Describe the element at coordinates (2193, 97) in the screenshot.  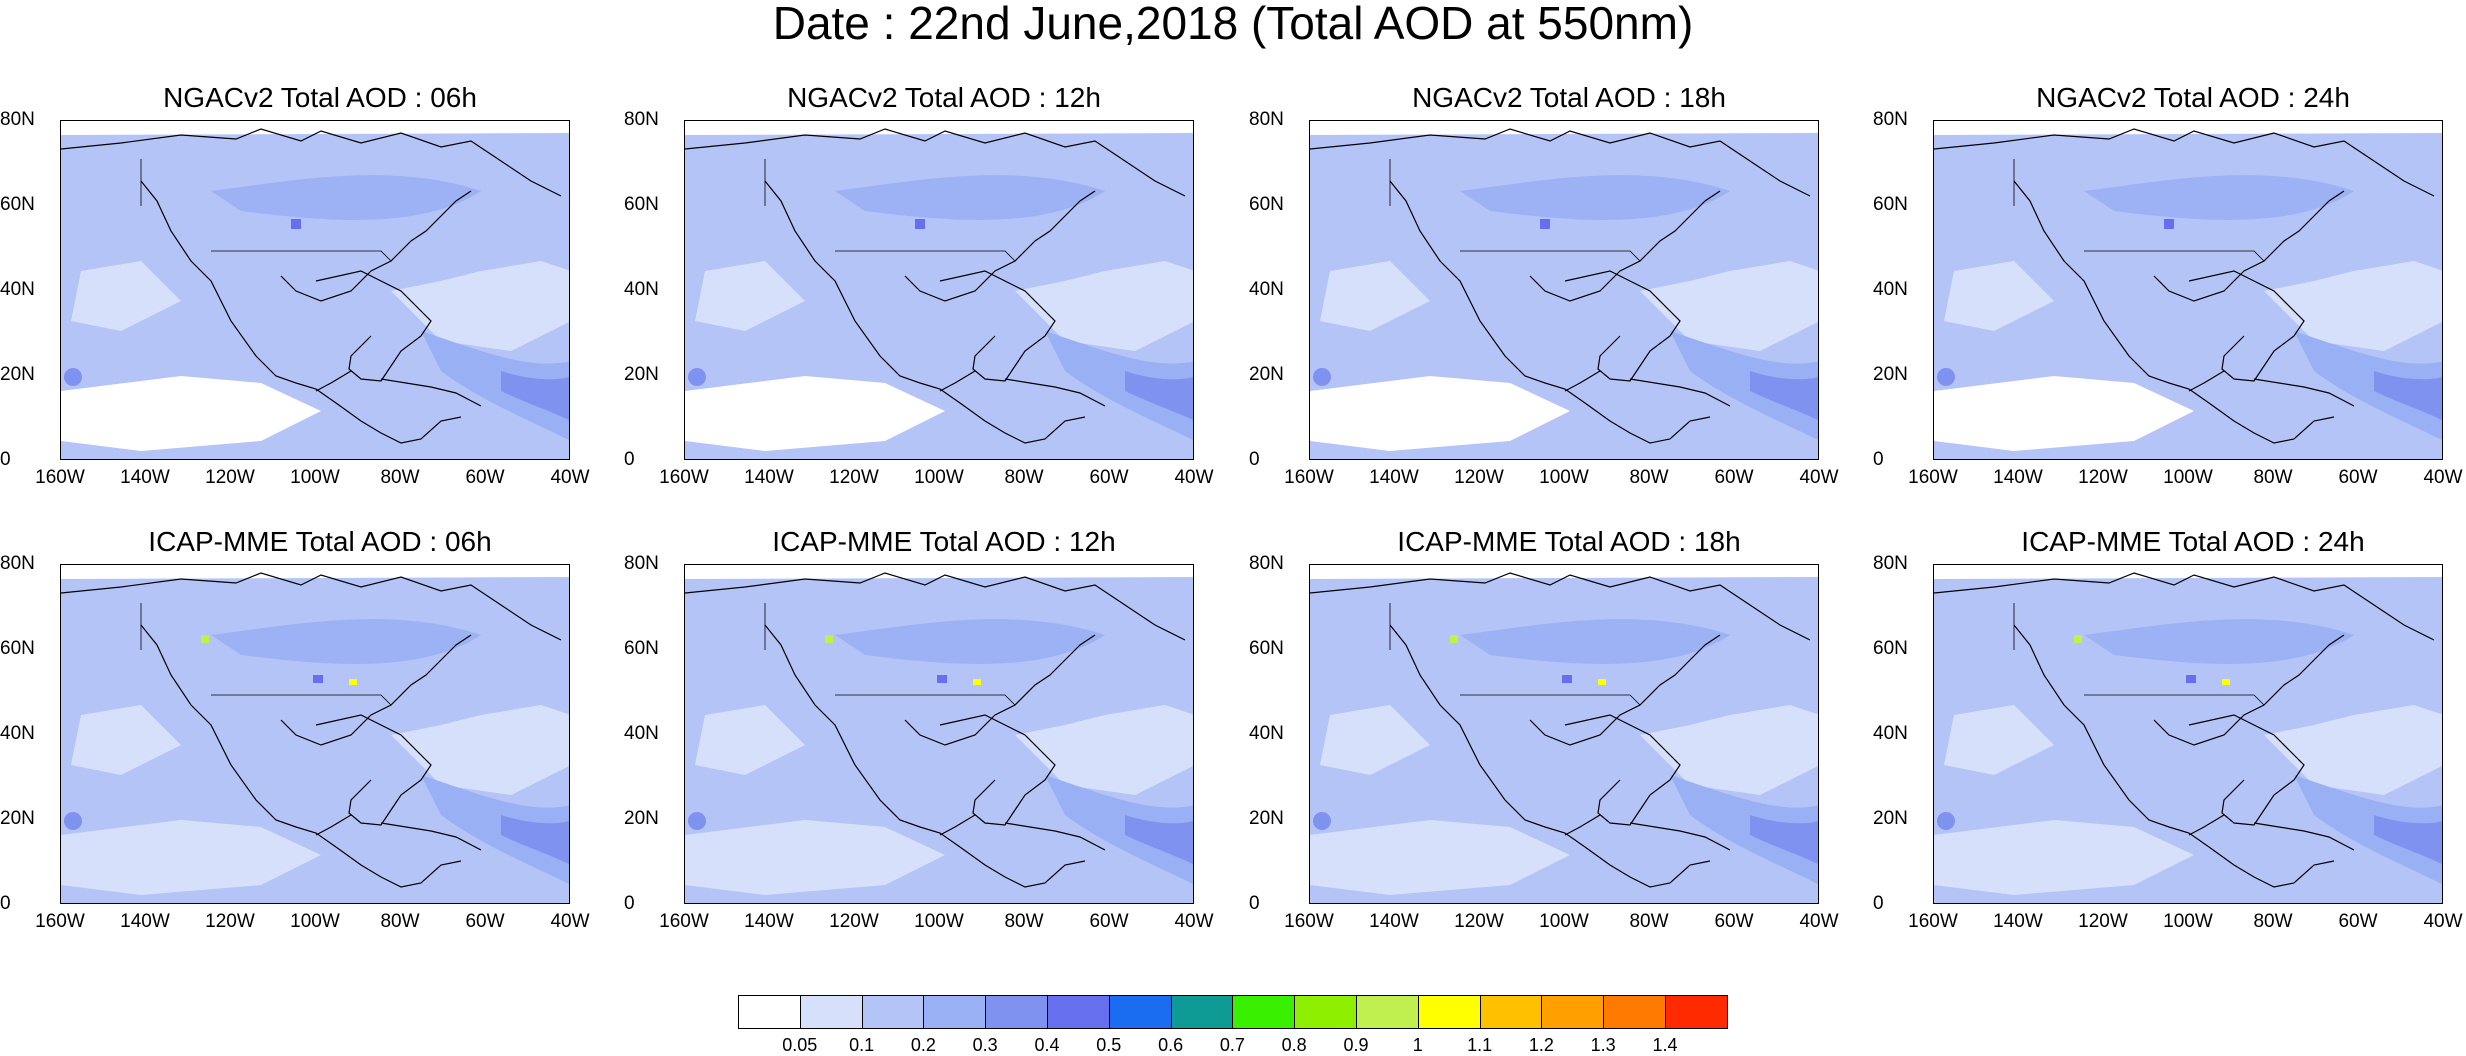
I see `panel-title: NGACv2 Total AOD : 24h` at that location.